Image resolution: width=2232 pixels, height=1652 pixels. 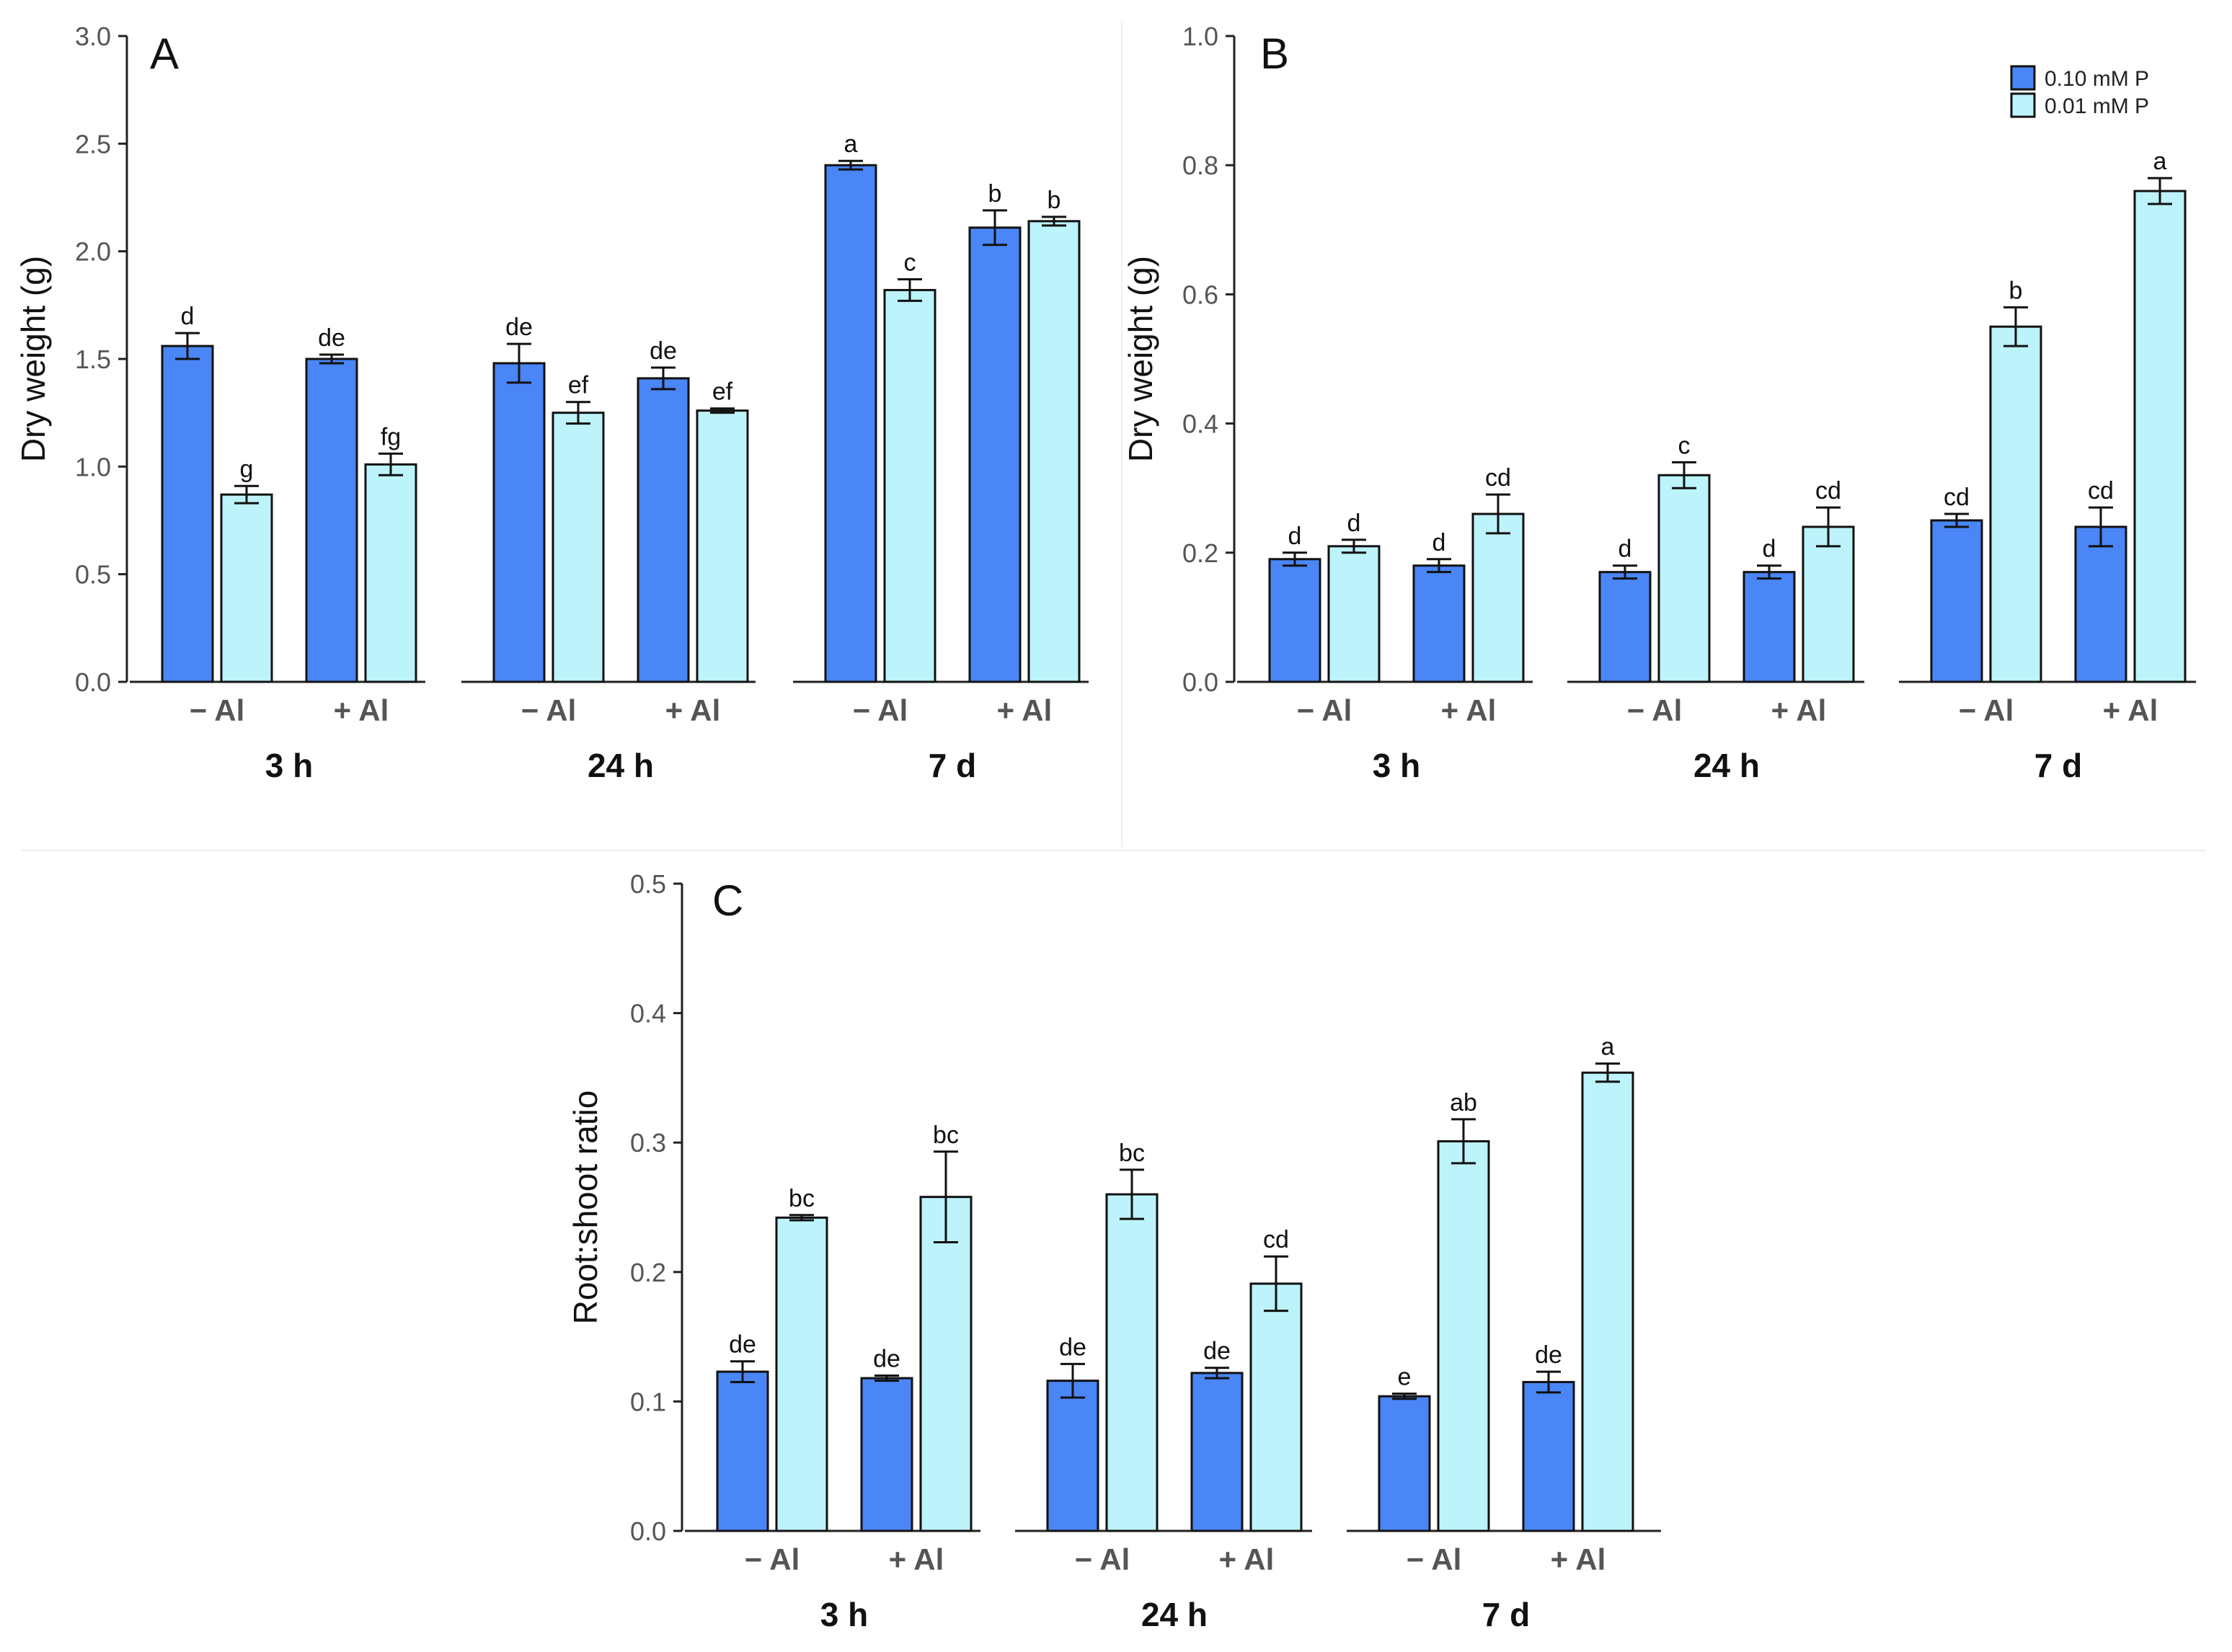 What do you see at coordinates (1274, 54) in the screenshot?
I see `panel-letter: B` at bounding box center [1274, 54].